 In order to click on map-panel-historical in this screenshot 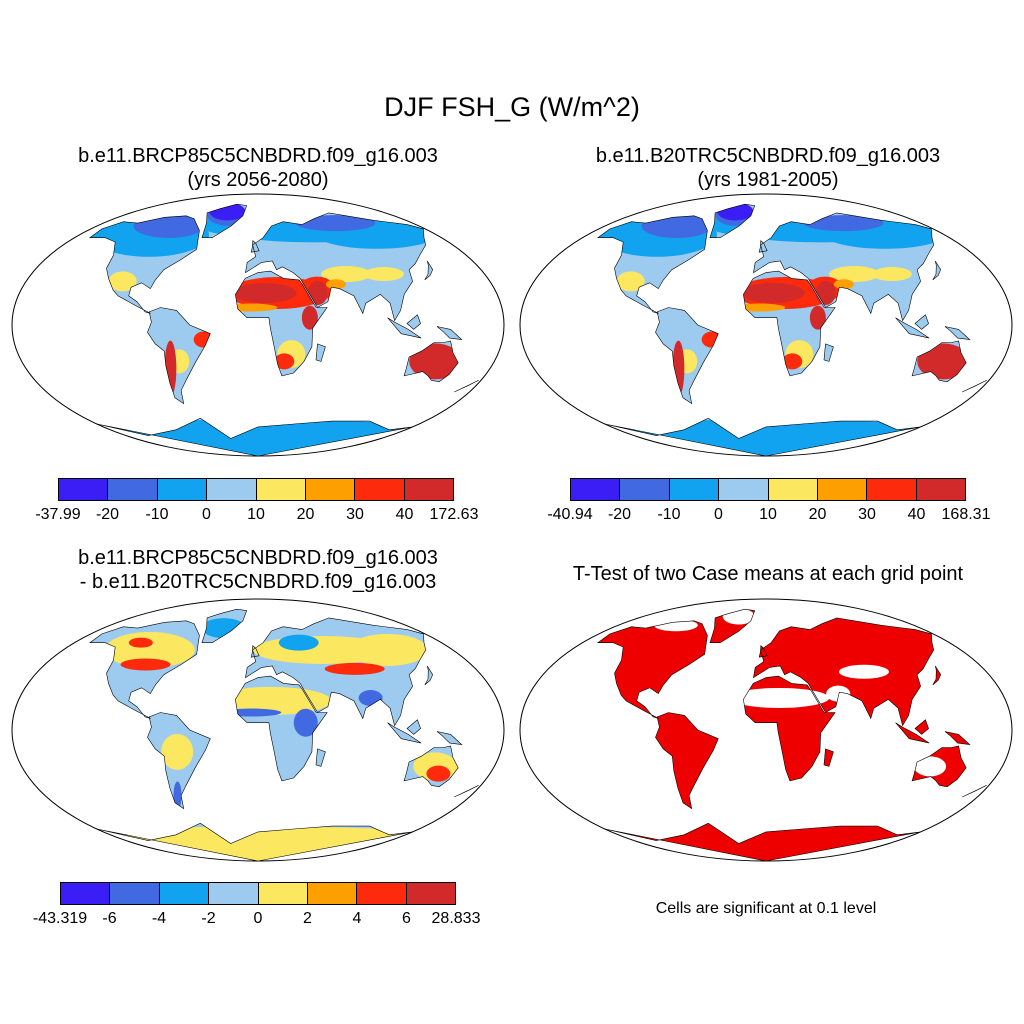, I will do `click(766, 325)`.